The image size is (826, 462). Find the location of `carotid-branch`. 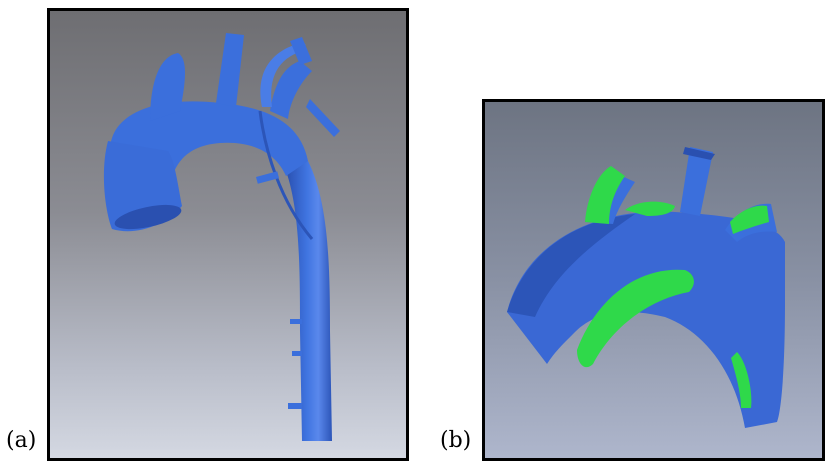

carotid-branch is located at coordinates (230, 70).